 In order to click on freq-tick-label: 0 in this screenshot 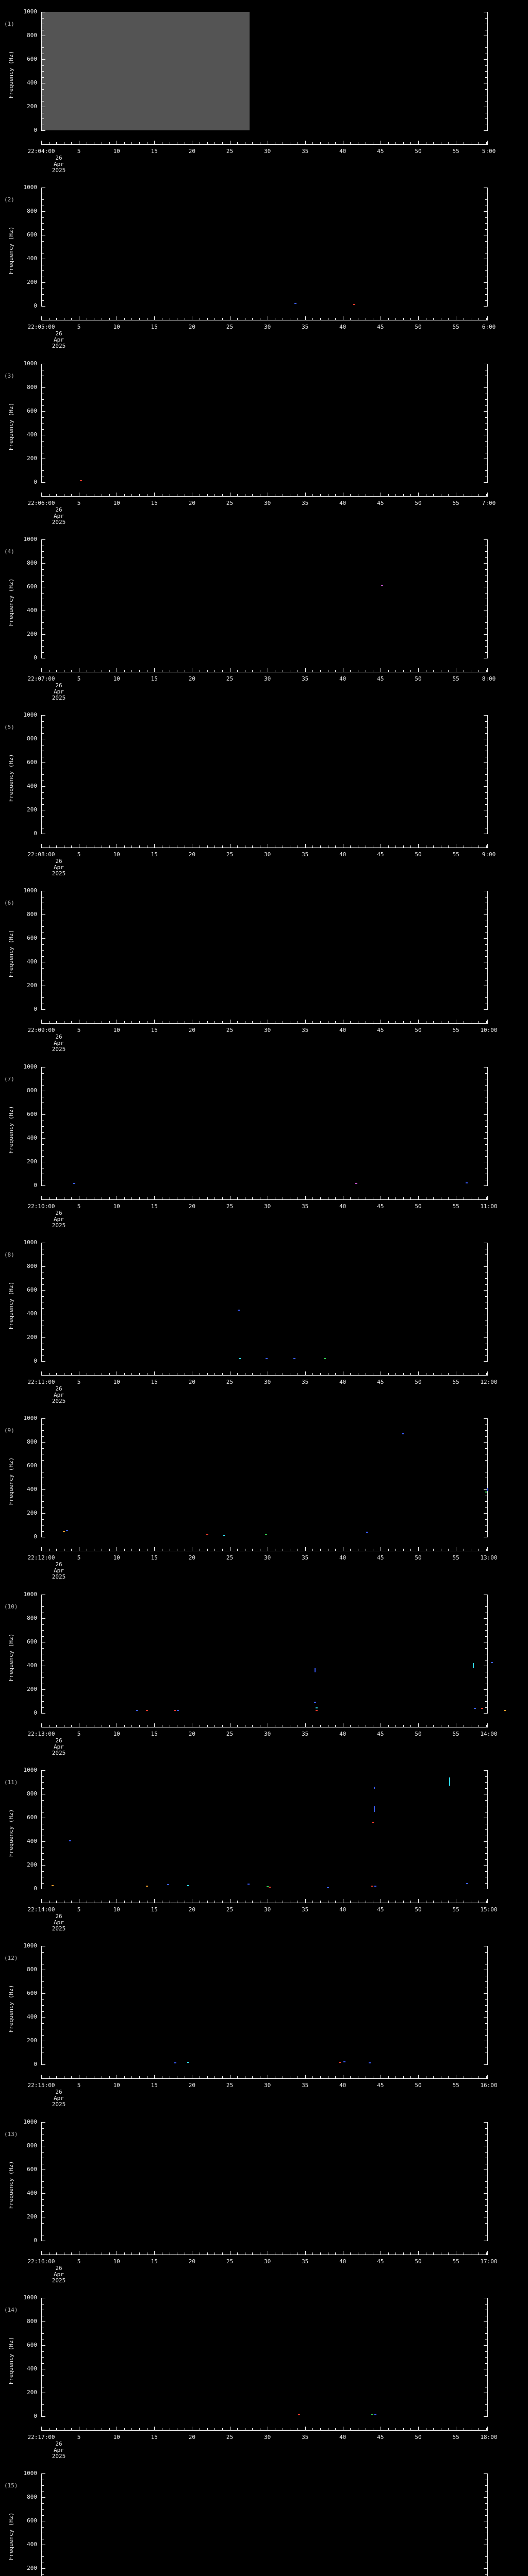, I will do `click(35, 1712)`.